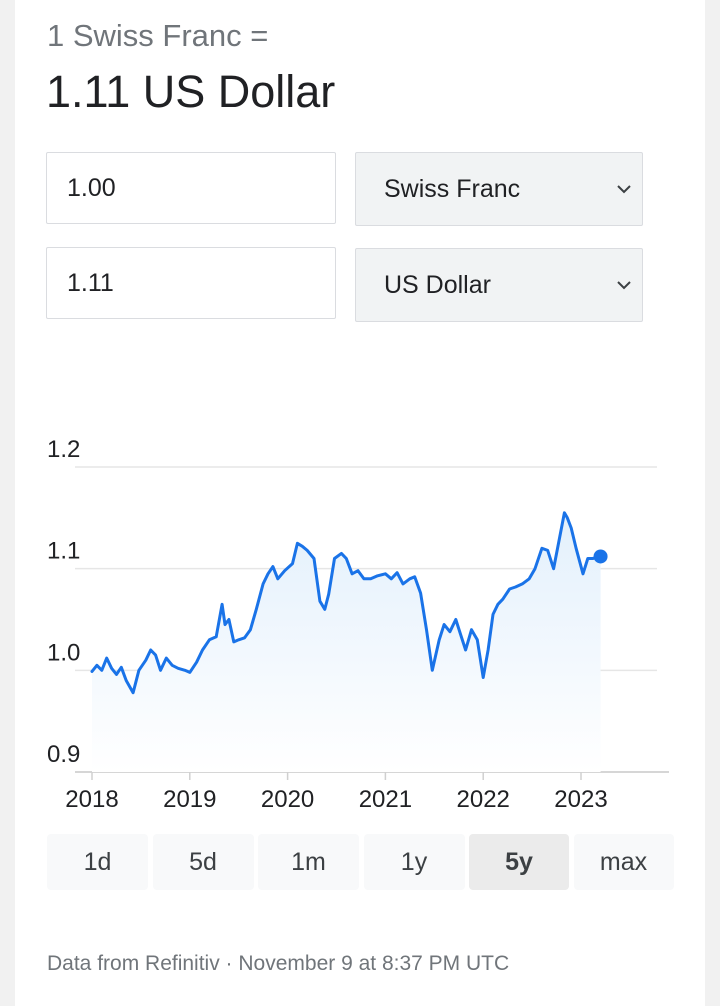  I want to click on range-tab-1d: 1d, so click(97, 862).